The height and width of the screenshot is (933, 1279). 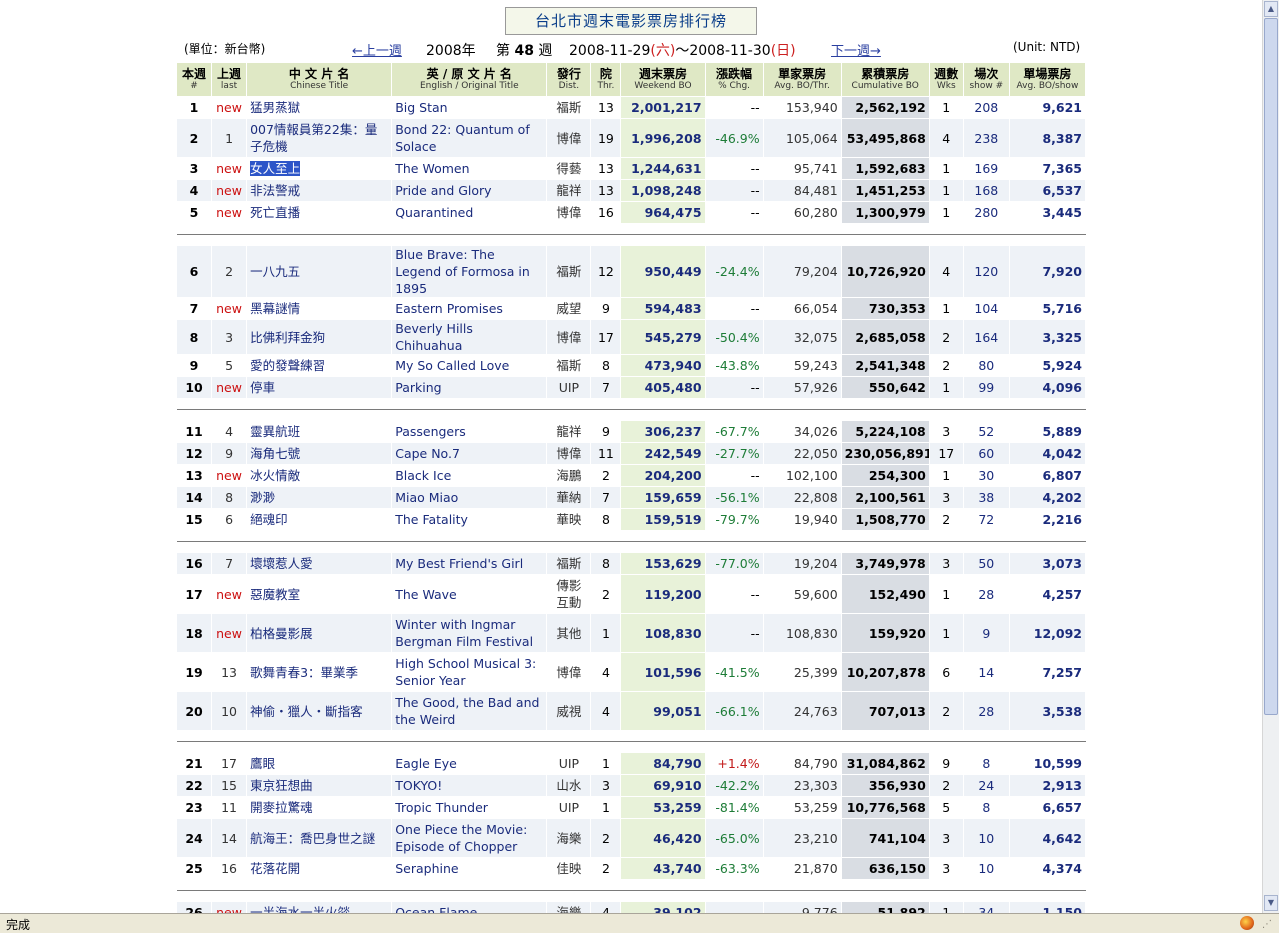 I want to click on chinese-title-link: 愛的發聲練習, so click(x=319, y=365).